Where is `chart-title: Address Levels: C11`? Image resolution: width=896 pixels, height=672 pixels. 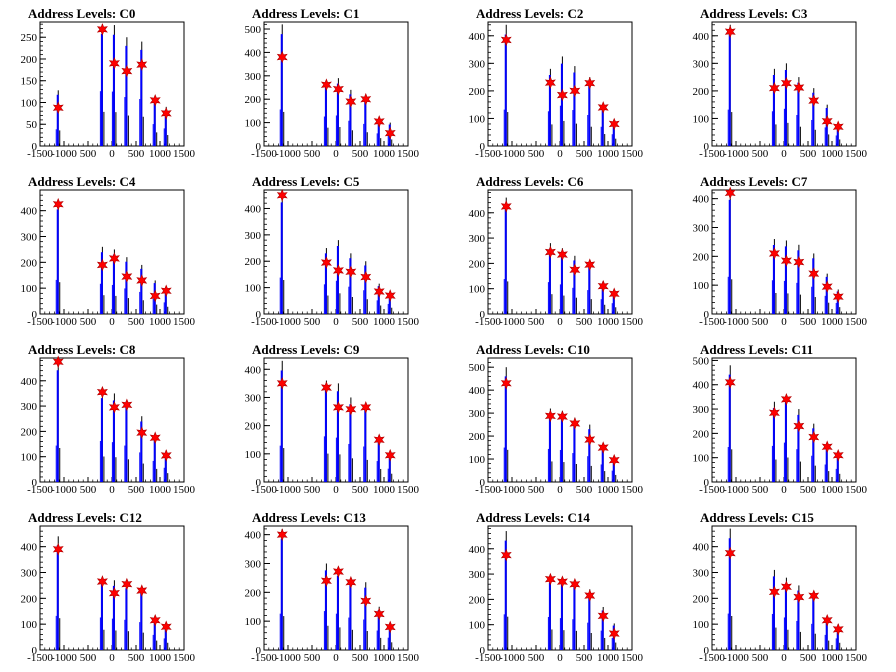 chart-title: Address Levels: C11 is located at coordinates (756, 349).